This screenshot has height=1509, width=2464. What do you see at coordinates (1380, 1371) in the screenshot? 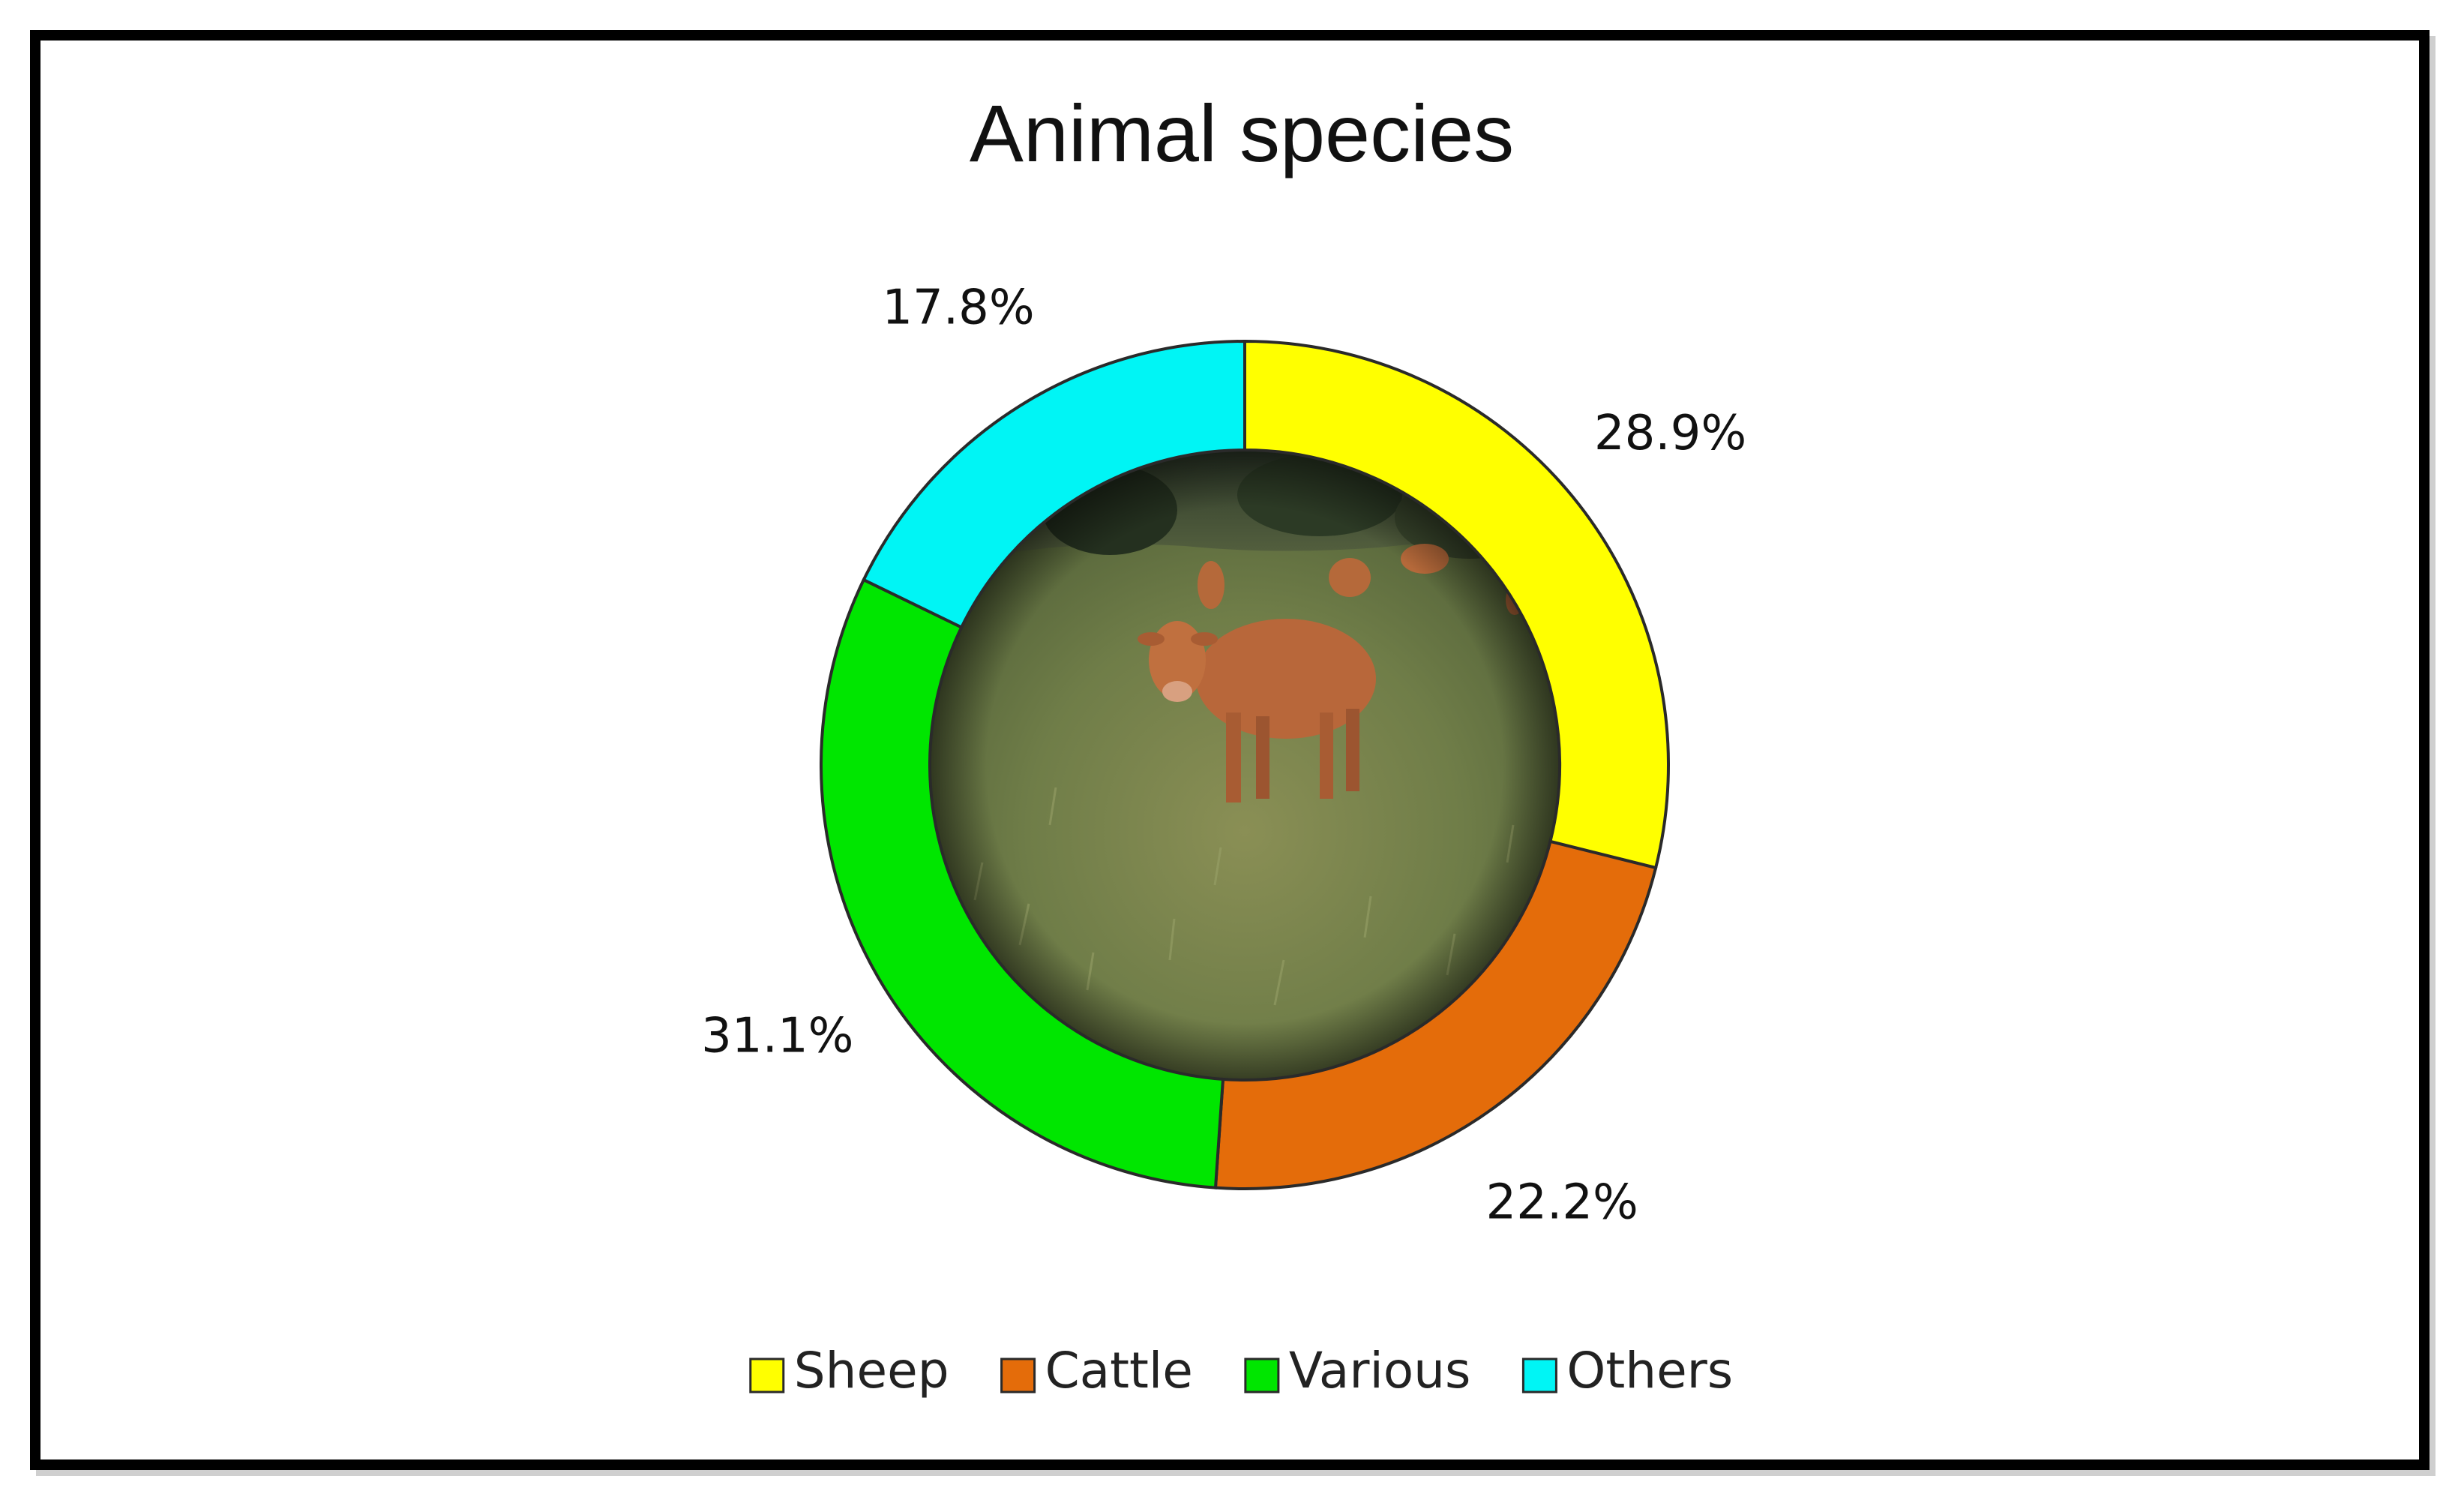
I see `legend-label-various: Various` at bounding box center [1380, 1371].